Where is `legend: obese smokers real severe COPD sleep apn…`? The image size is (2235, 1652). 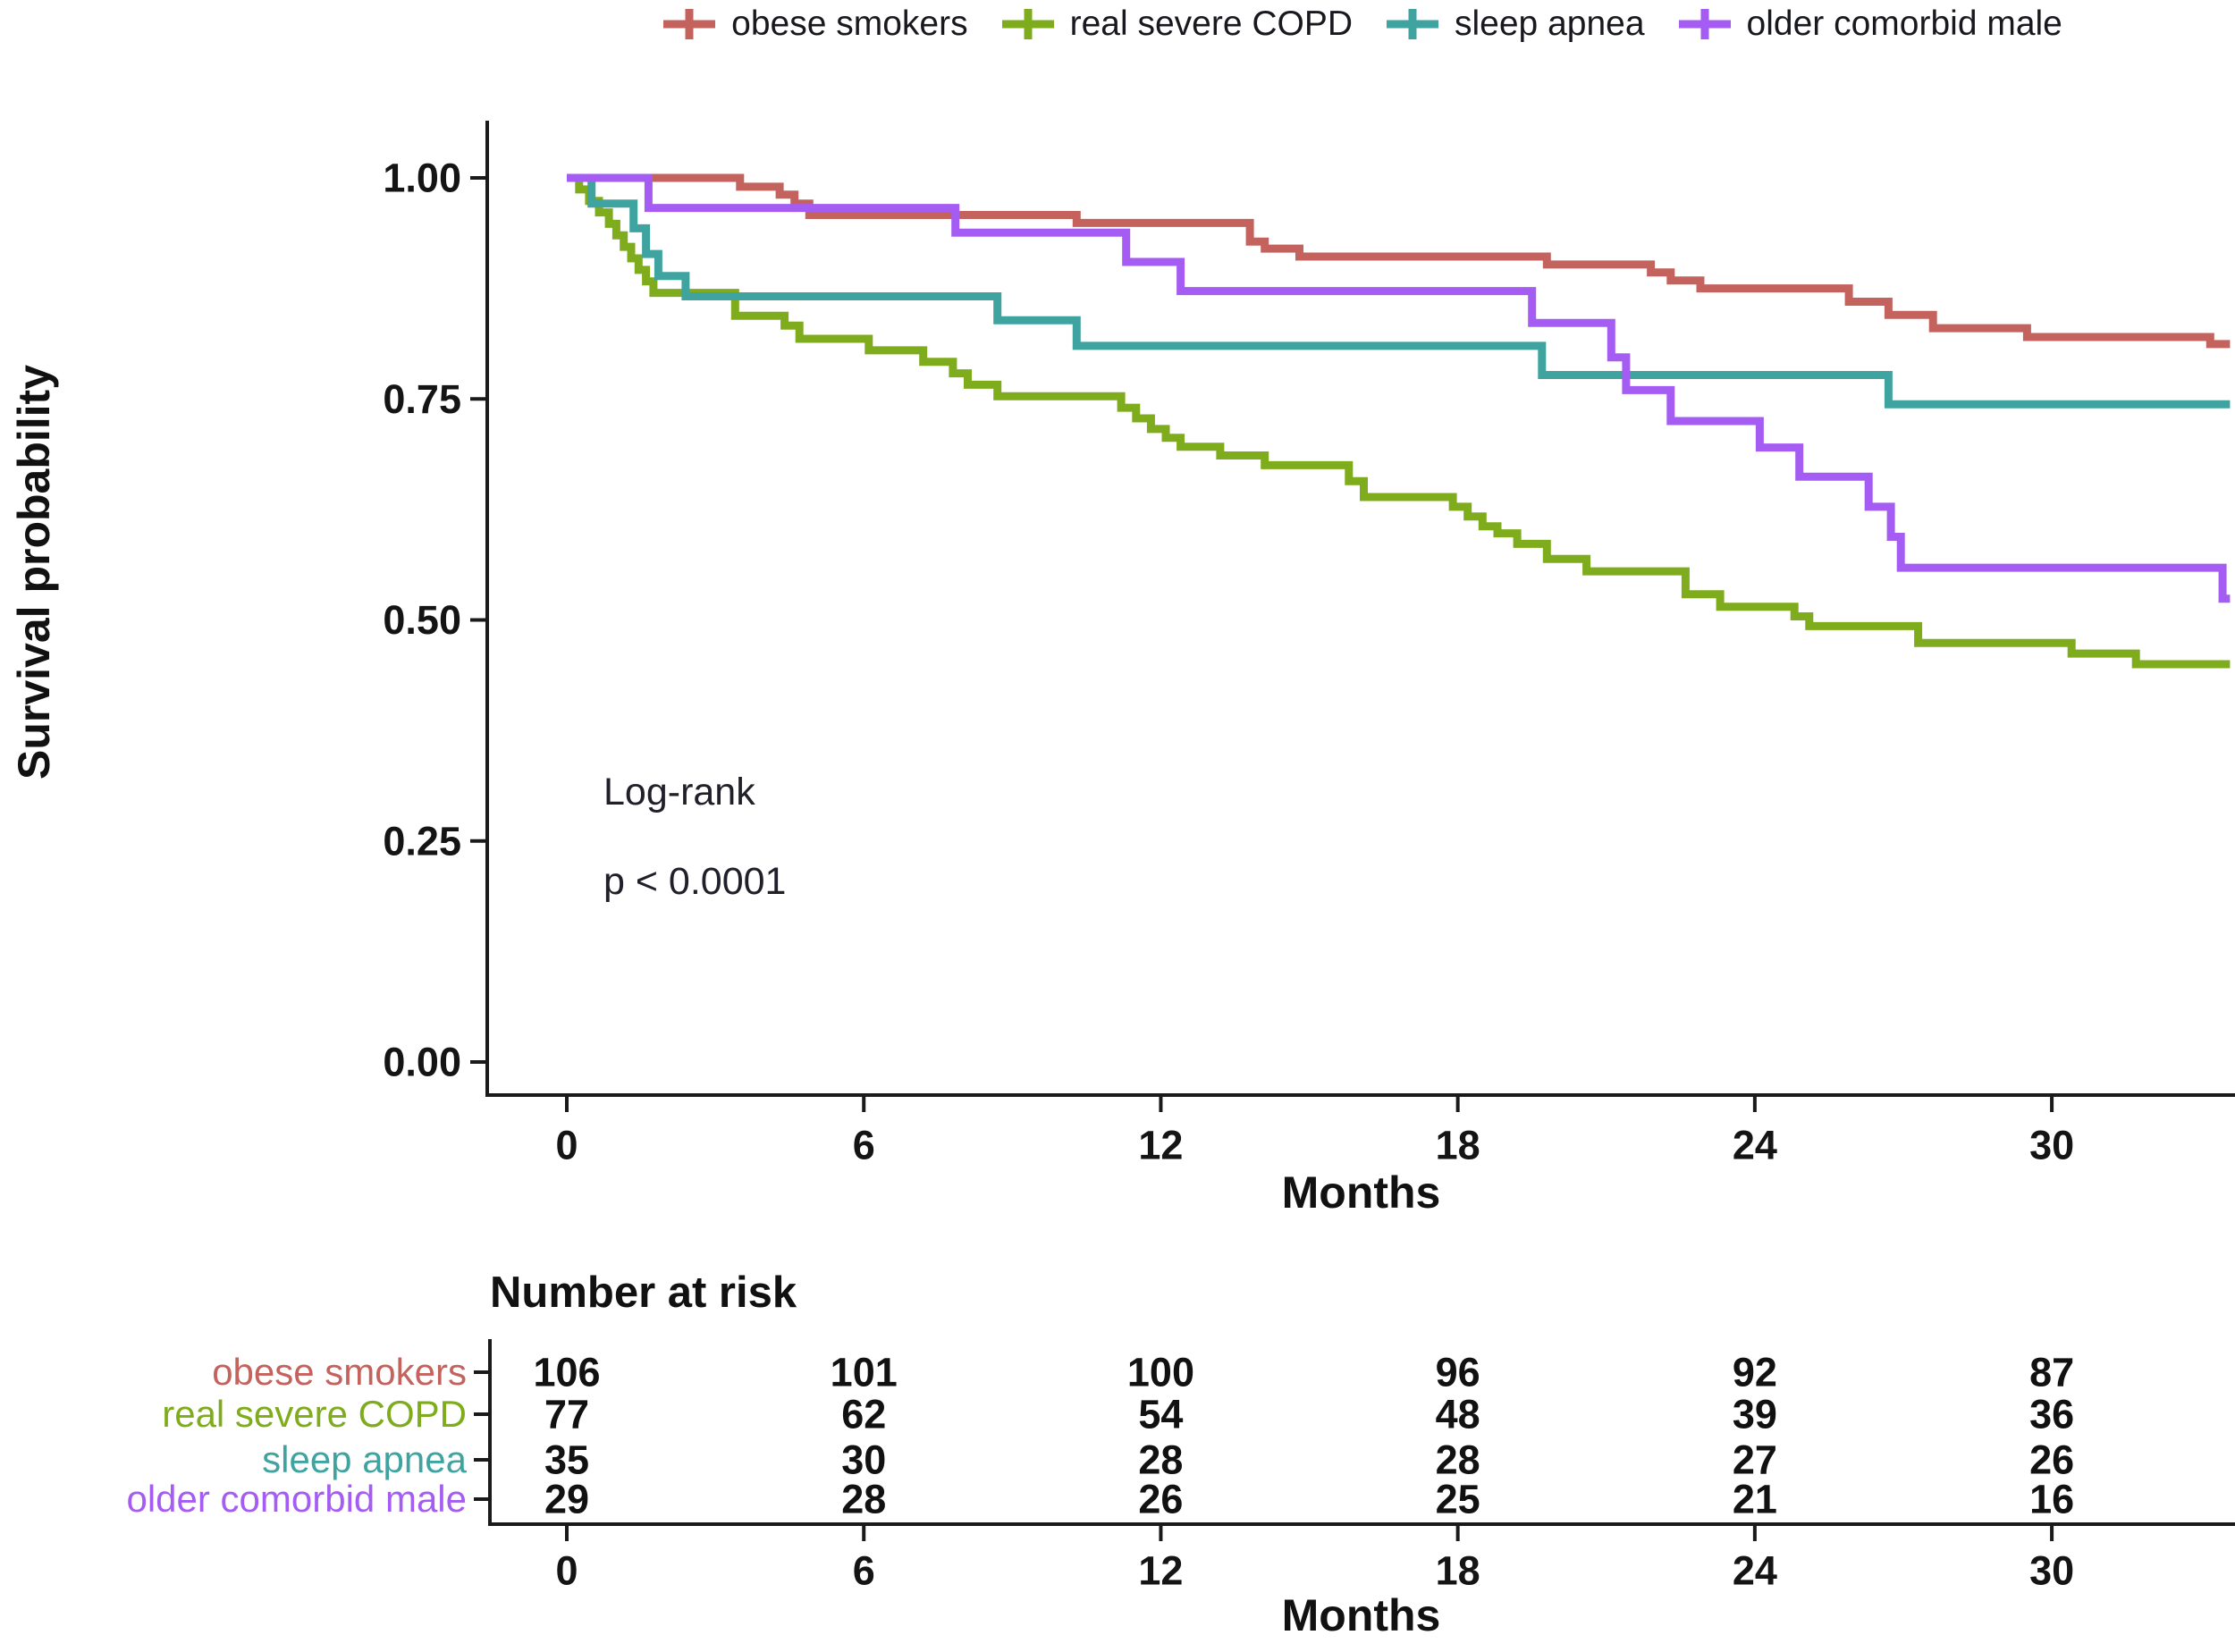 legend: obese smokers real severe COPD sleep apn… is located at coordinates (1361, 24).